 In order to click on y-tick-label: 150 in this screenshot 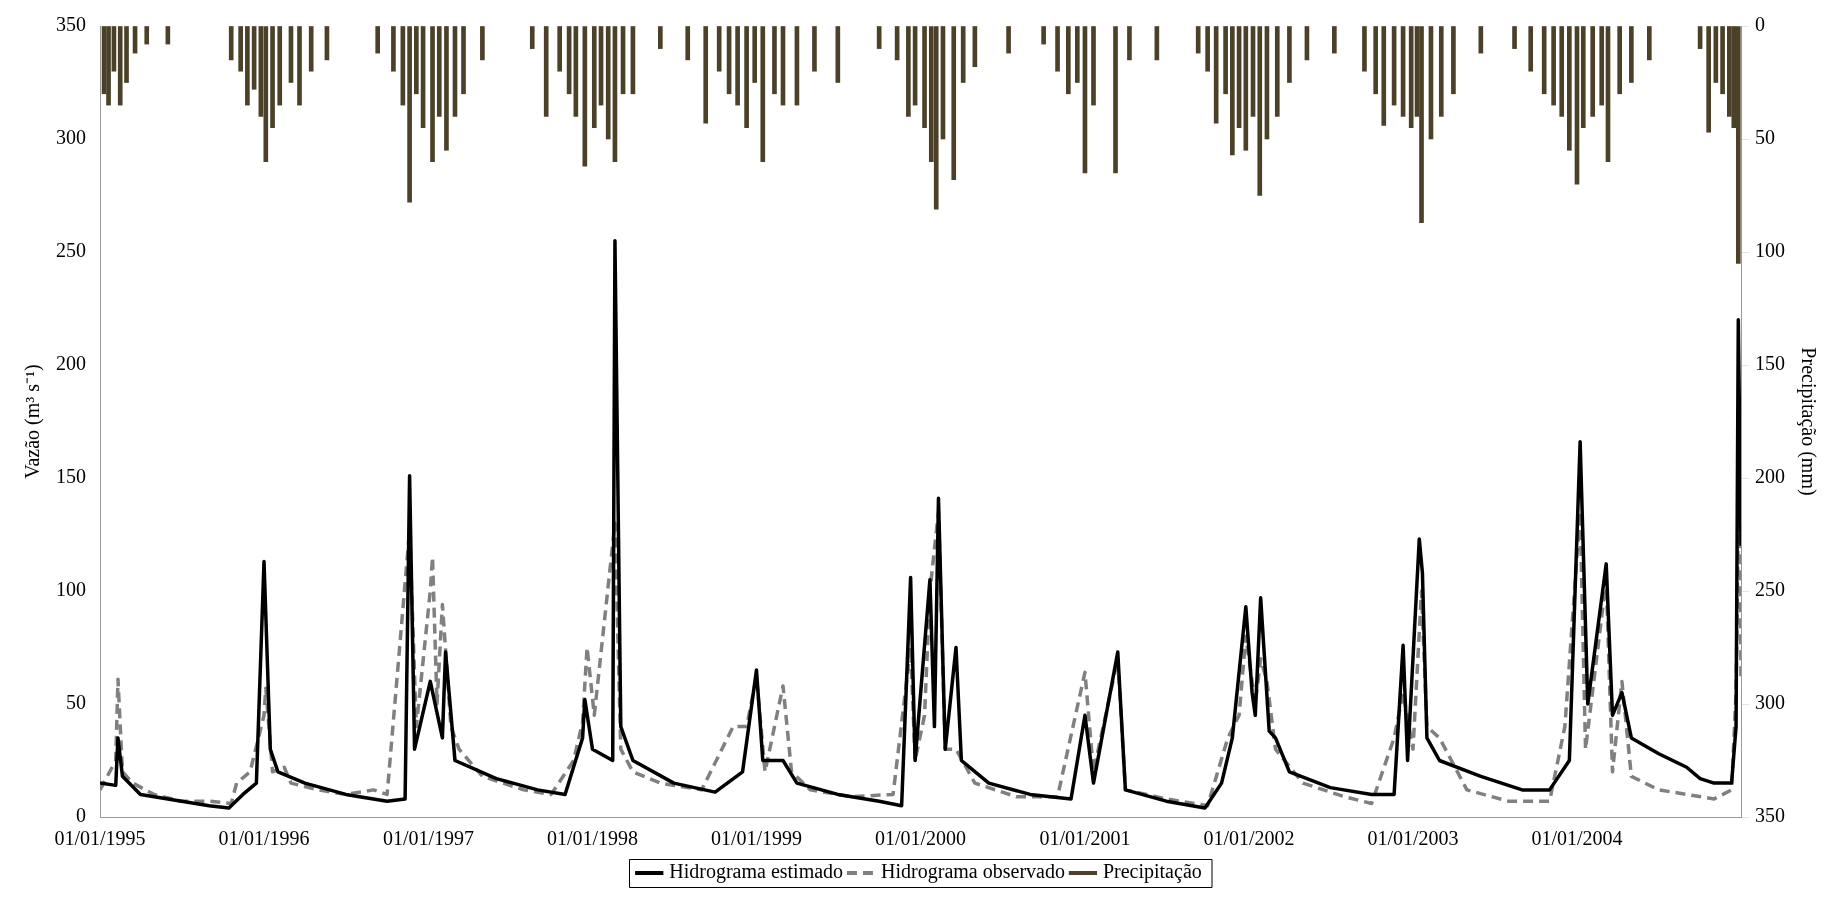, I will do `click(71, 476)`.